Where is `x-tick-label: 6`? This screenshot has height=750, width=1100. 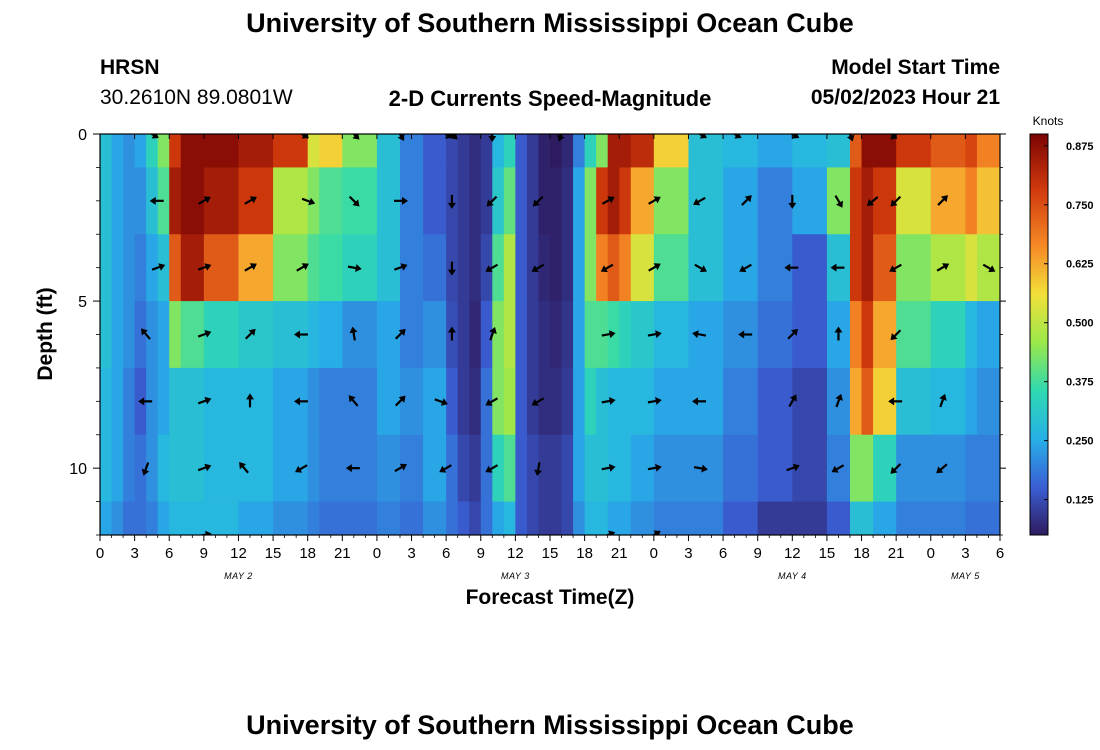
x-tick-label: 6 is located at coordinates (723, 553).